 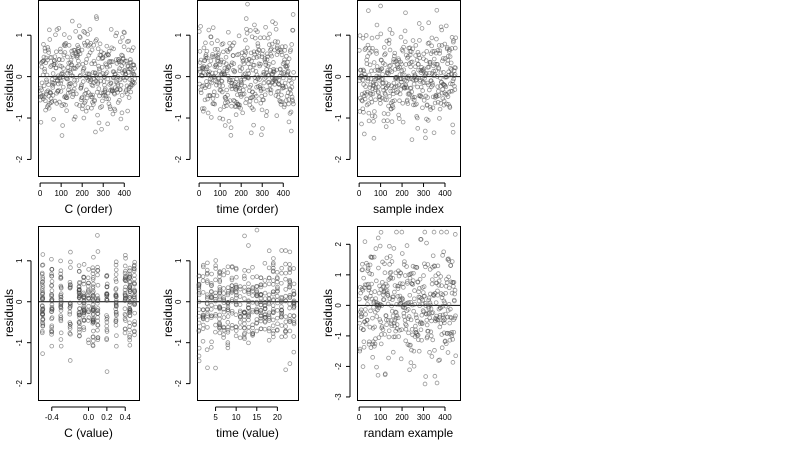 What do you see at coordinates (230, 333) in the screenshot?
I see `residual-panel-5: 5 10 15 20 time (value) -2 -1 0 1 residuals` at bounding box center [230, 333].